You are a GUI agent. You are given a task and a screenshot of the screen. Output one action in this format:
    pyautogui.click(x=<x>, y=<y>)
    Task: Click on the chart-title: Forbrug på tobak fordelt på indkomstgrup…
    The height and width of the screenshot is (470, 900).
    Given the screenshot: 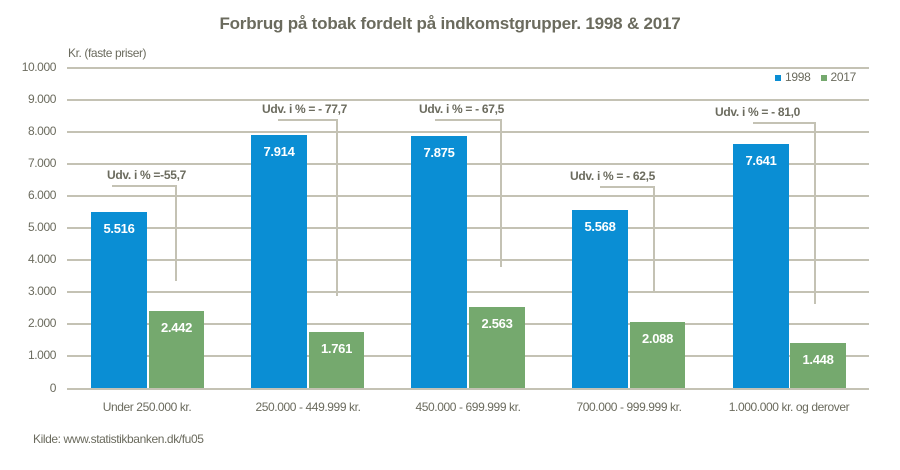 What is the action you would take?
    pyautogui.click(x=450, y=23)
    